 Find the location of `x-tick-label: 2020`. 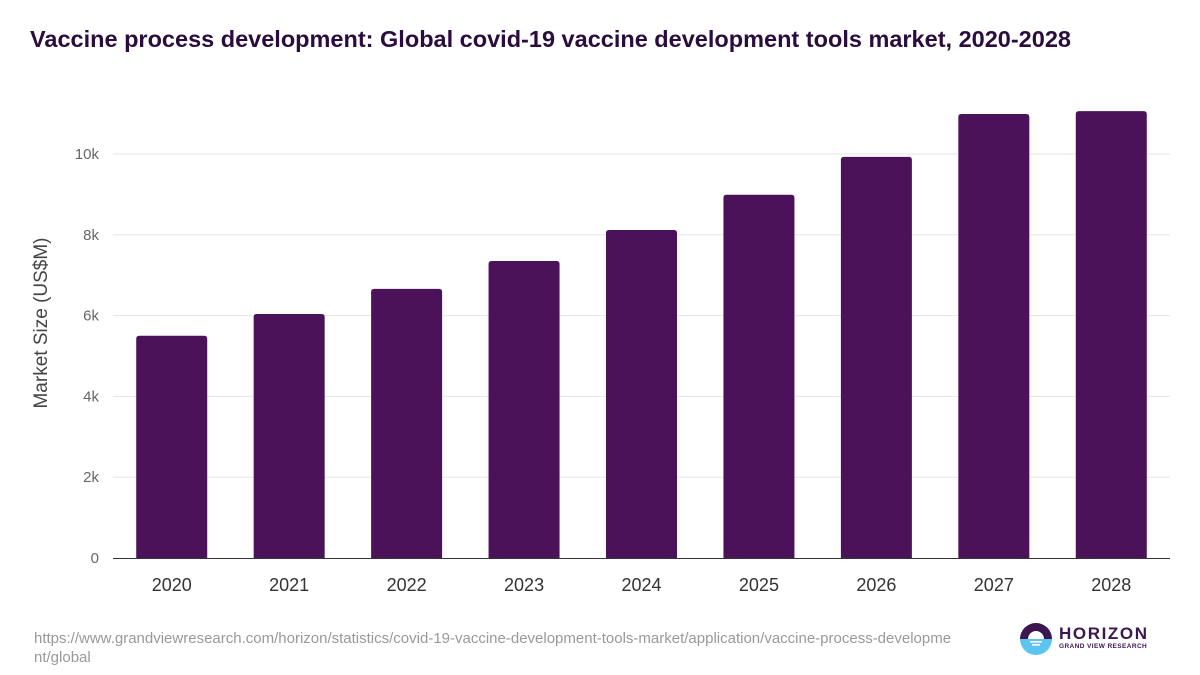

x-tick-label: 2020 is located at coordinates (172, 585).